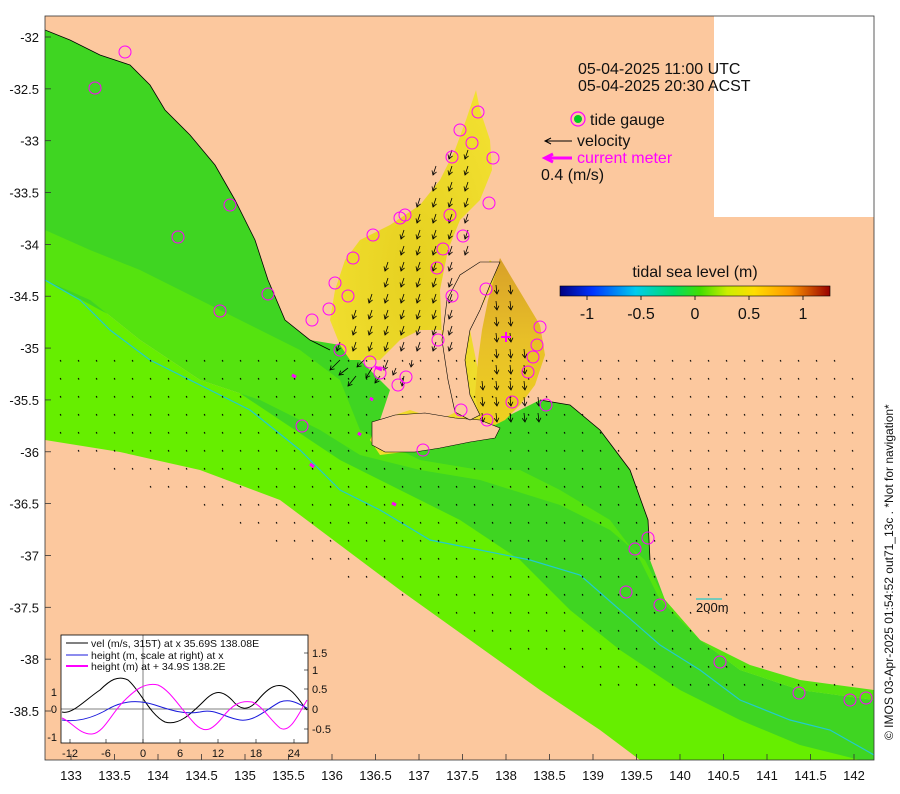 This screenshot has height=794, width=900. I want to click on timestamp-local: 05-04-2025 20:30 ACST, so click(664, 86).